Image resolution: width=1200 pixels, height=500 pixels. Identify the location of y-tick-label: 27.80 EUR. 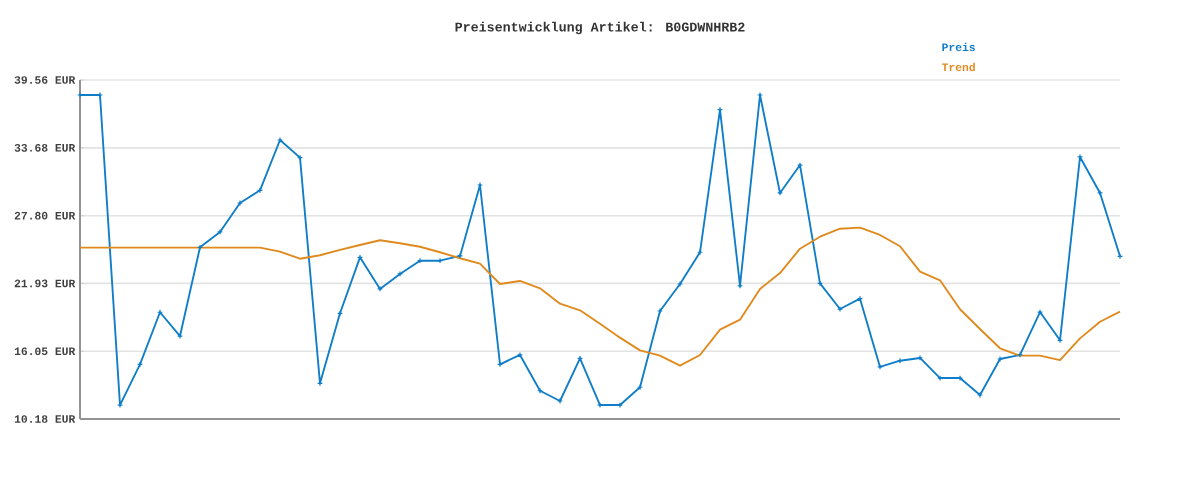
(45, 215).